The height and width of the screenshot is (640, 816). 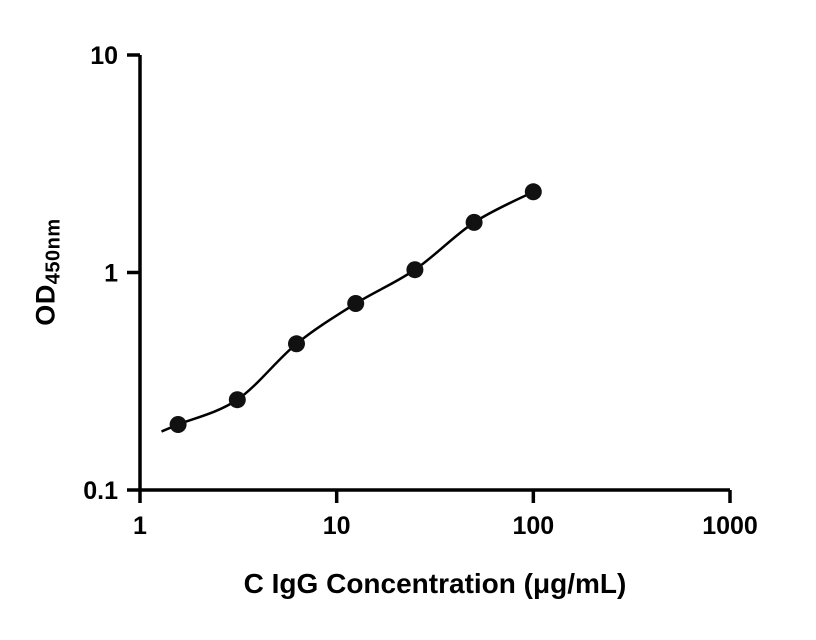 What do you see at coordinates (45, 305) in the screenshot?
I see `y-axis-title-main: OD` at bounding box center [45, 305].